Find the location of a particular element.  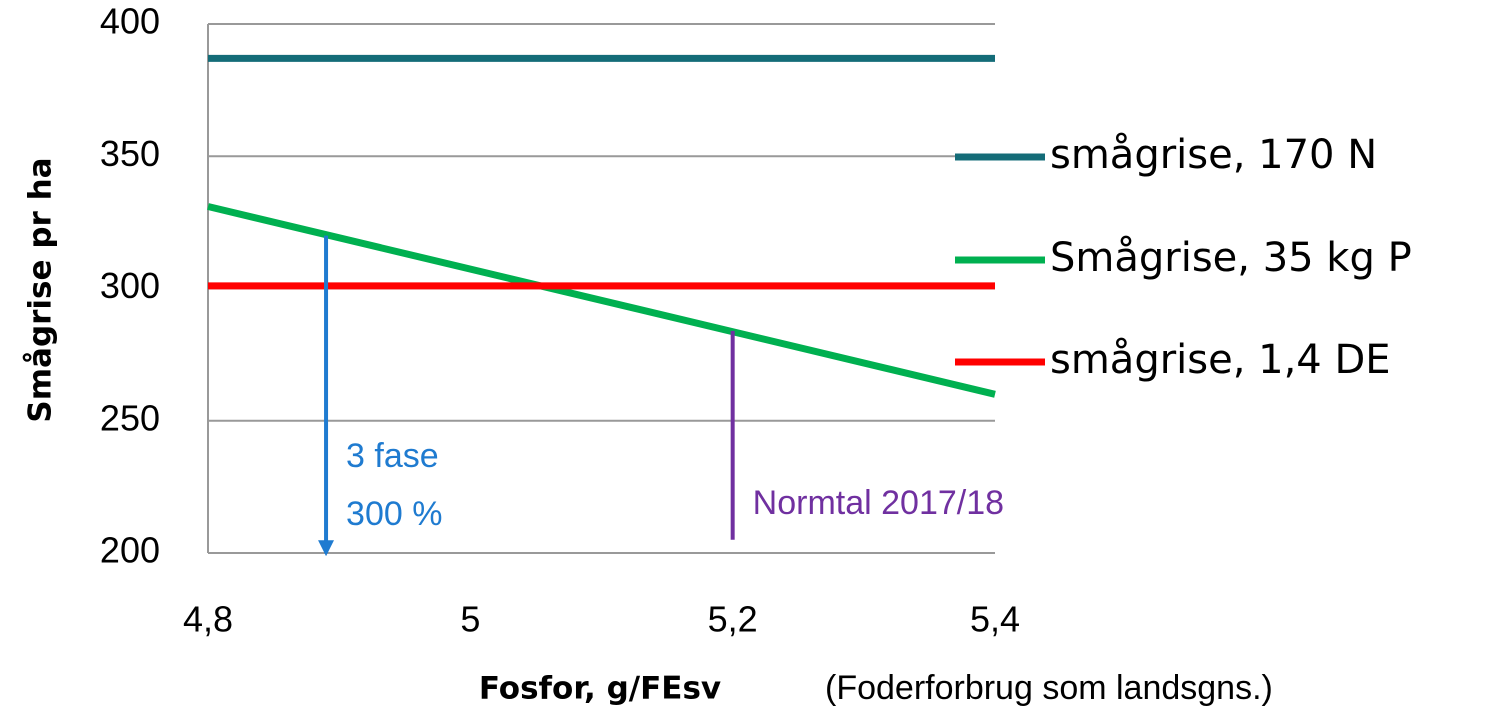

x-tick-label: 5 is located at coordinates (470, 619).